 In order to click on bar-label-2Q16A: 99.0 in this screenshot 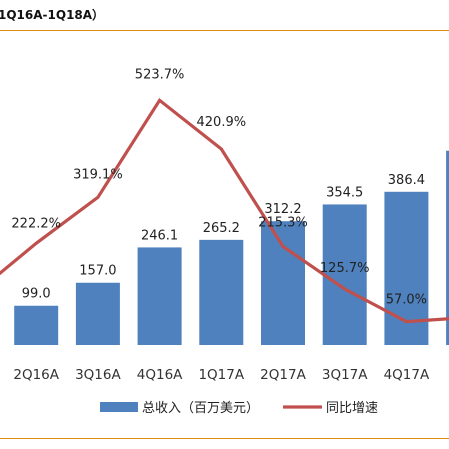, I will do `click(36, 294)`.